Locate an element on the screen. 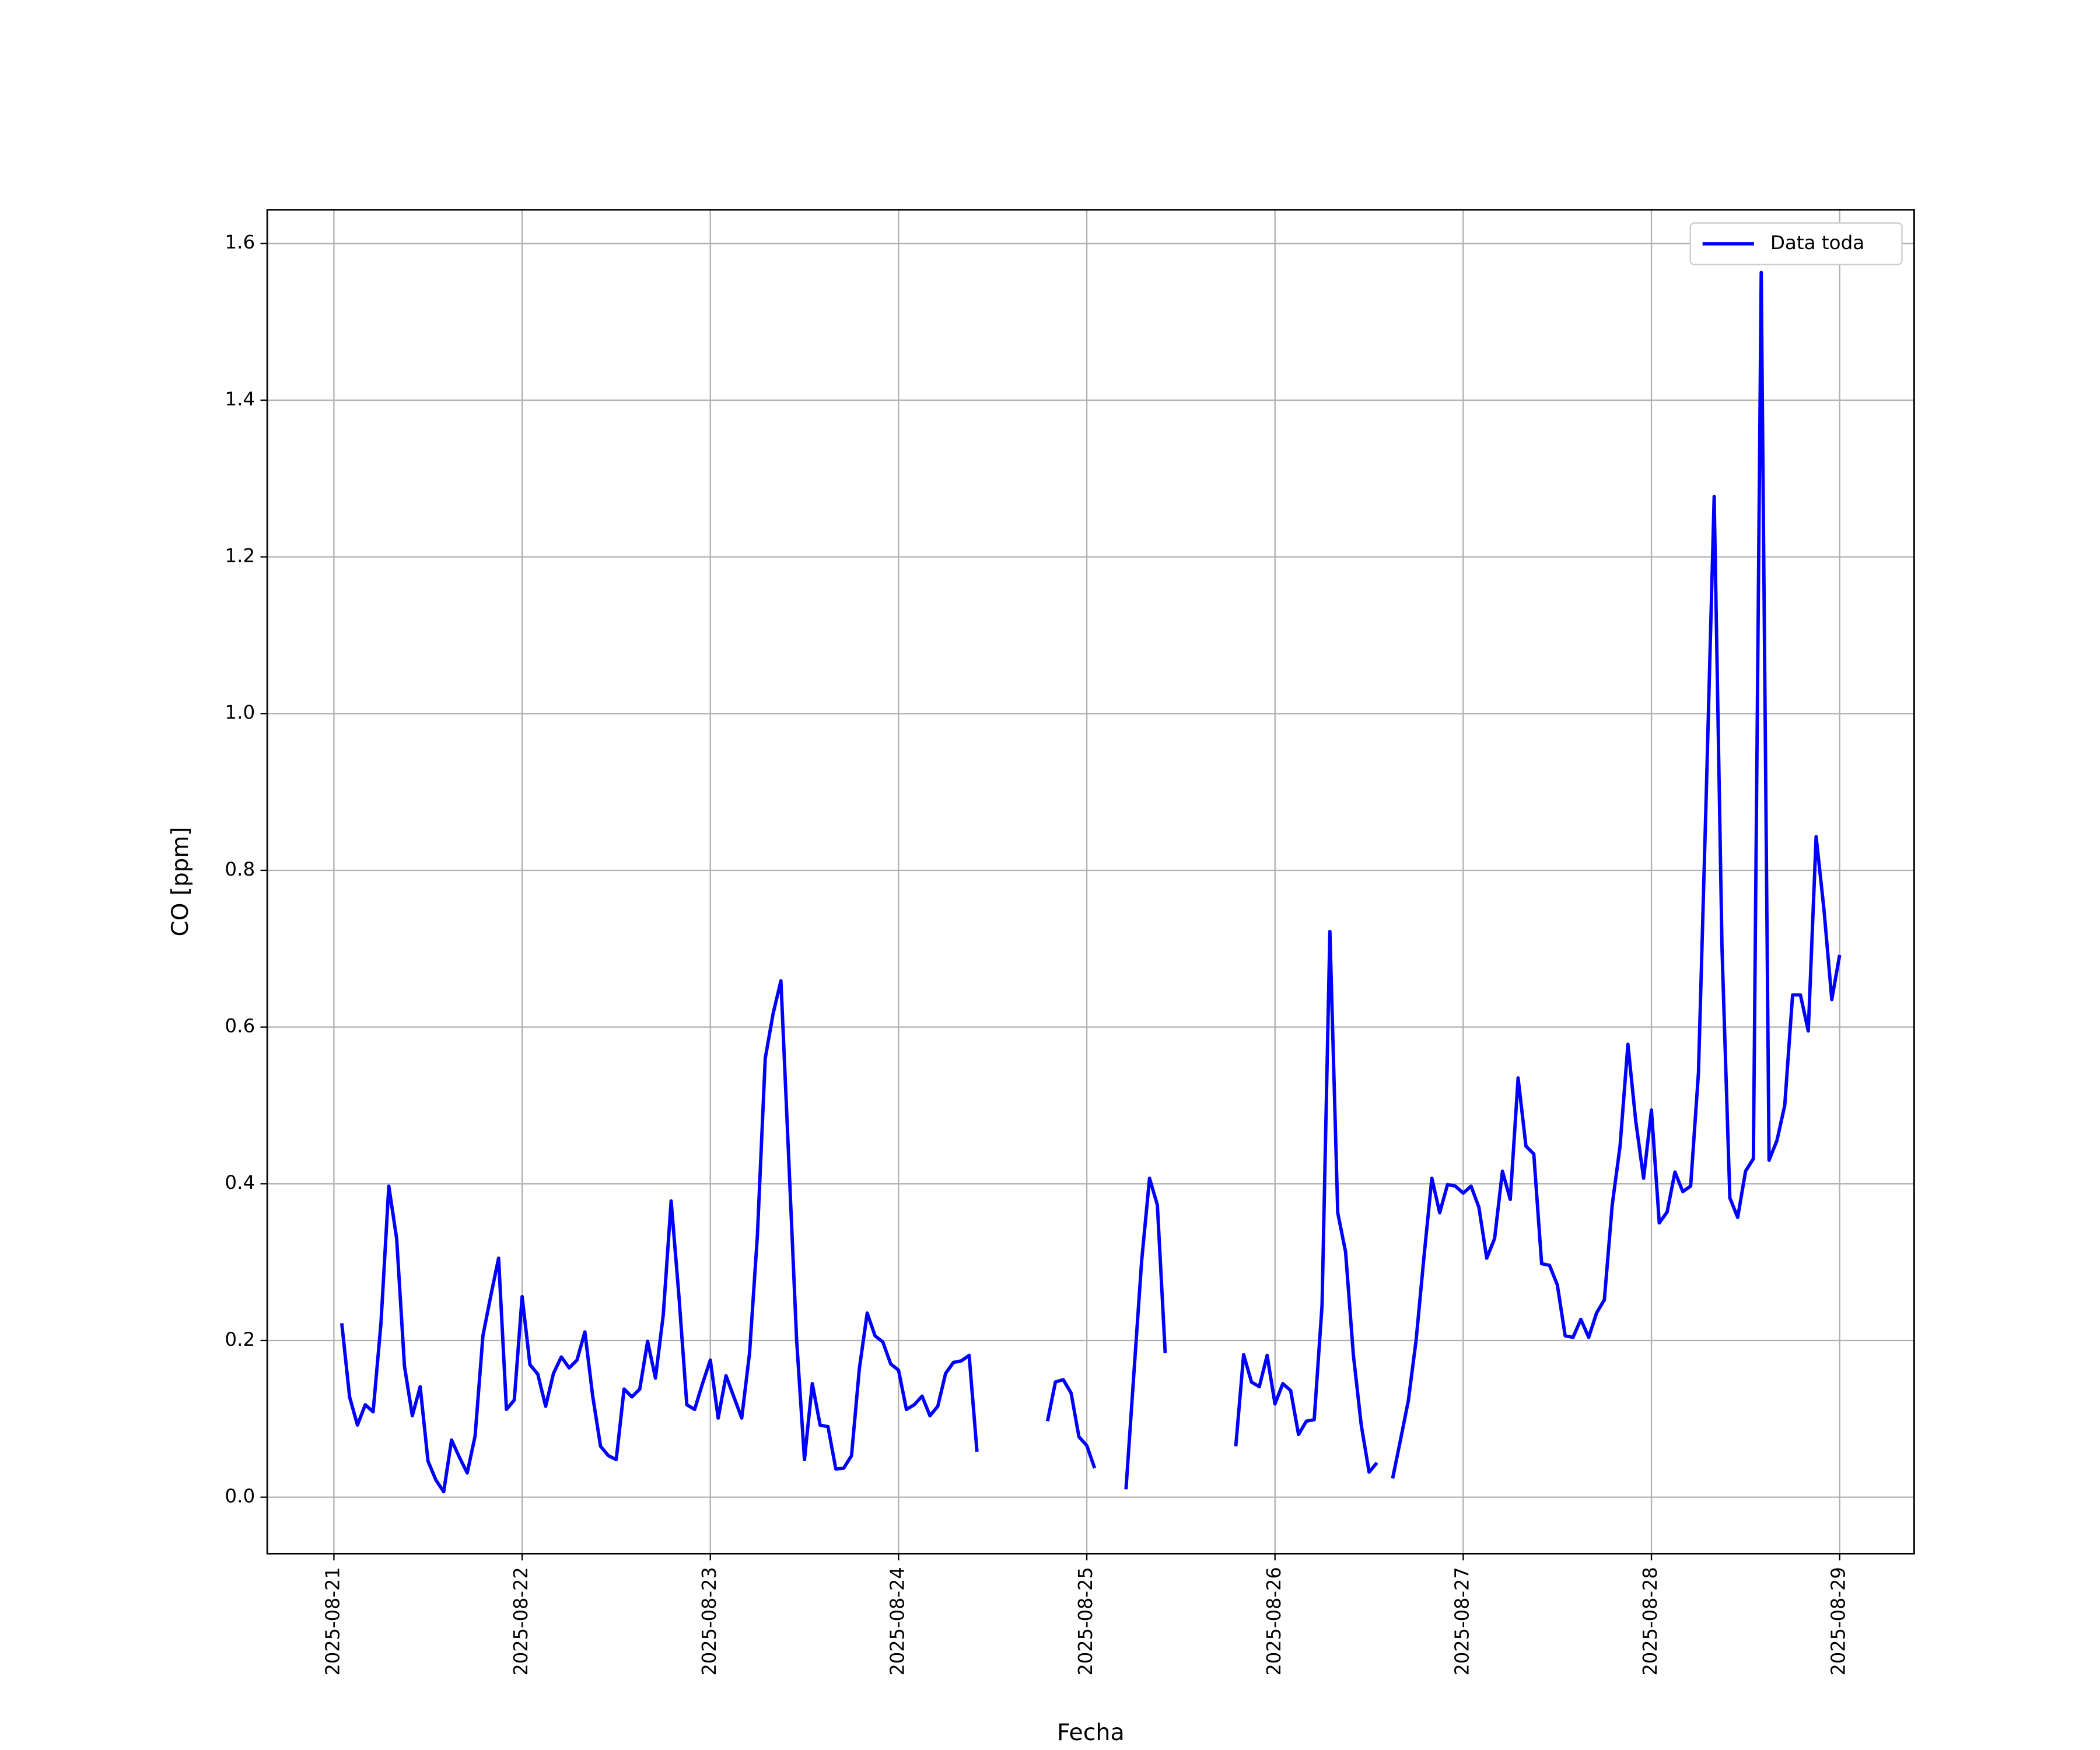  y-tick-label: 1.6 is located at coordinates (240, 242).